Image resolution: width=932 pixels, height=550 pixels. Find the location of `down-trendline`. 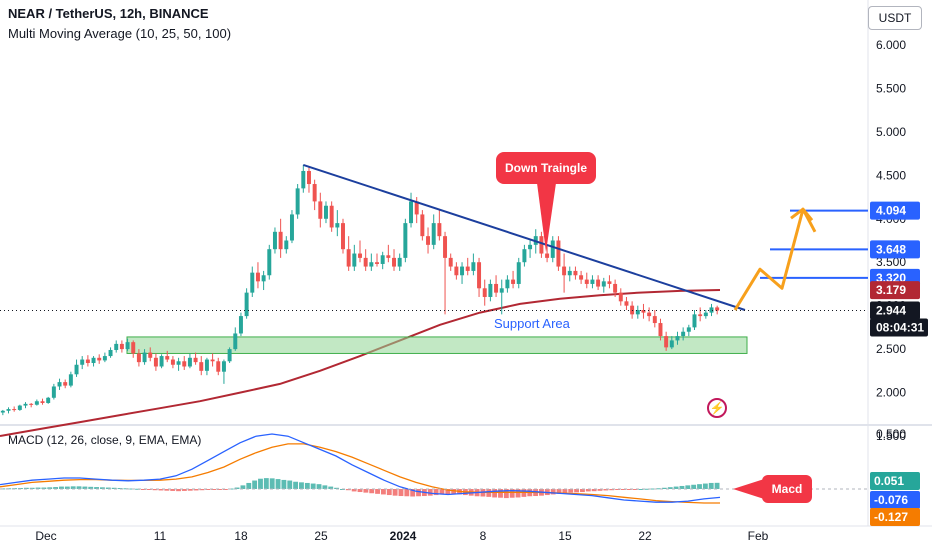

down-trendline is located at coordinates (524, 237).